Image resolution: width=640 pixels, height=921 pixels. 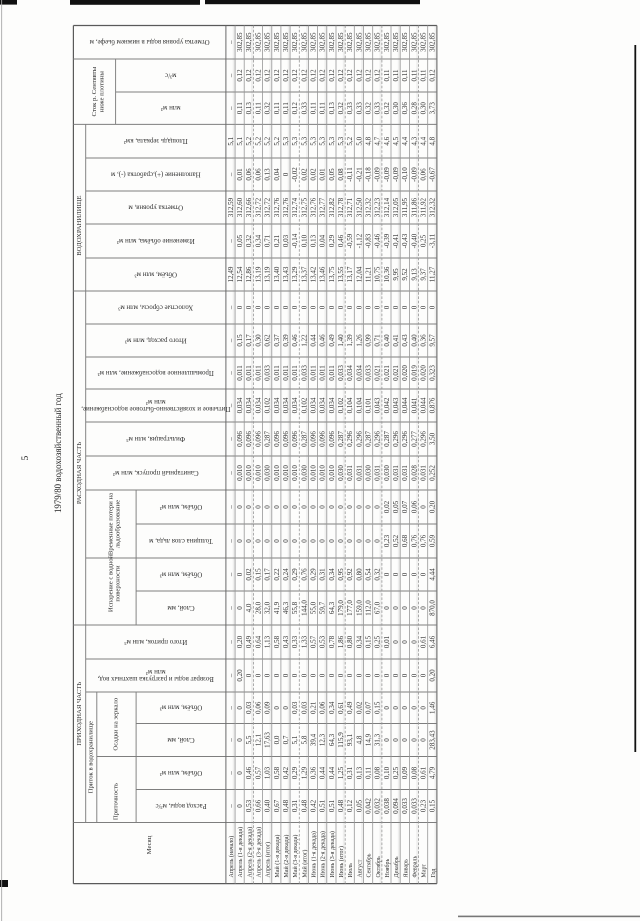 What do you see at coordinates (433, 740) in the screenshot?
I see `svg-text: 283,43` at bounding box center [433, 740].